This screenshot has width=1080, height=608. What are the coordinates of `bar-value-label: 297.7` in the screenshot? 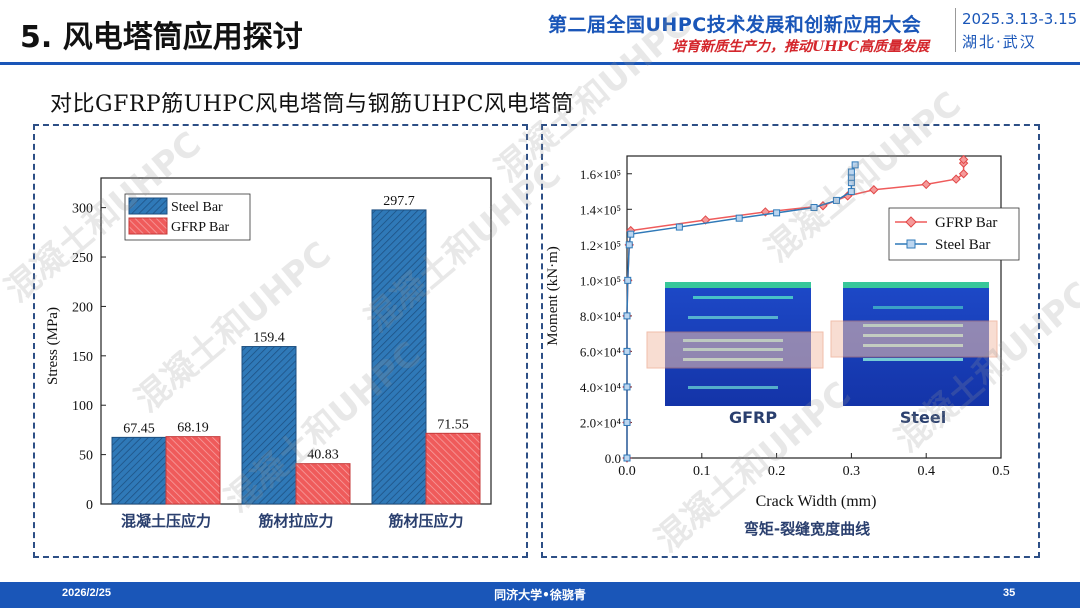 It's located at (399, 201).